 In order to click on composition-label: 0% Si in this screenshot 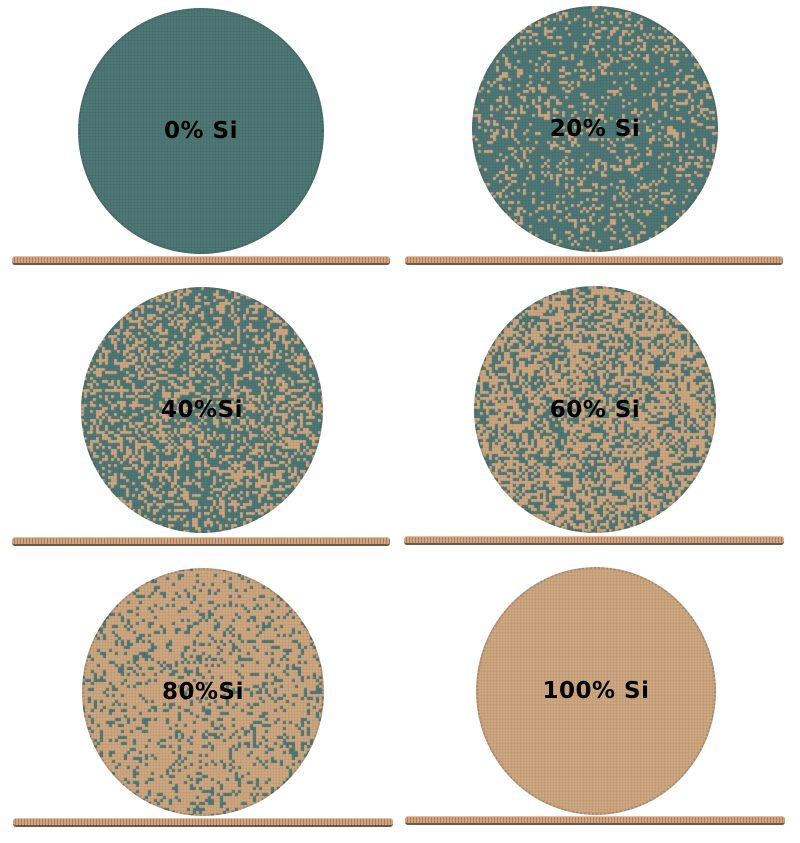, I will do `click(200, 131)`.